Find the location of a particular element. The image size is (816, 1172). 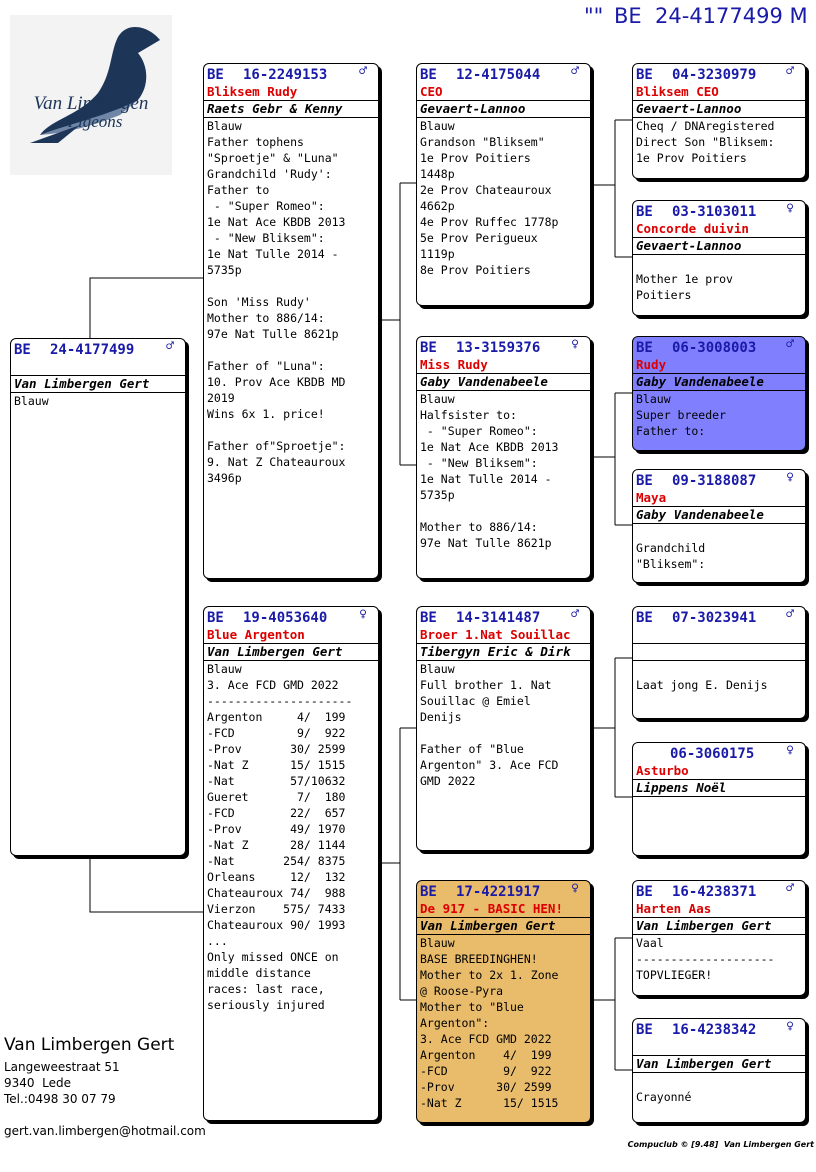

detail-line: Denijs is located at coordinates (441, 717).